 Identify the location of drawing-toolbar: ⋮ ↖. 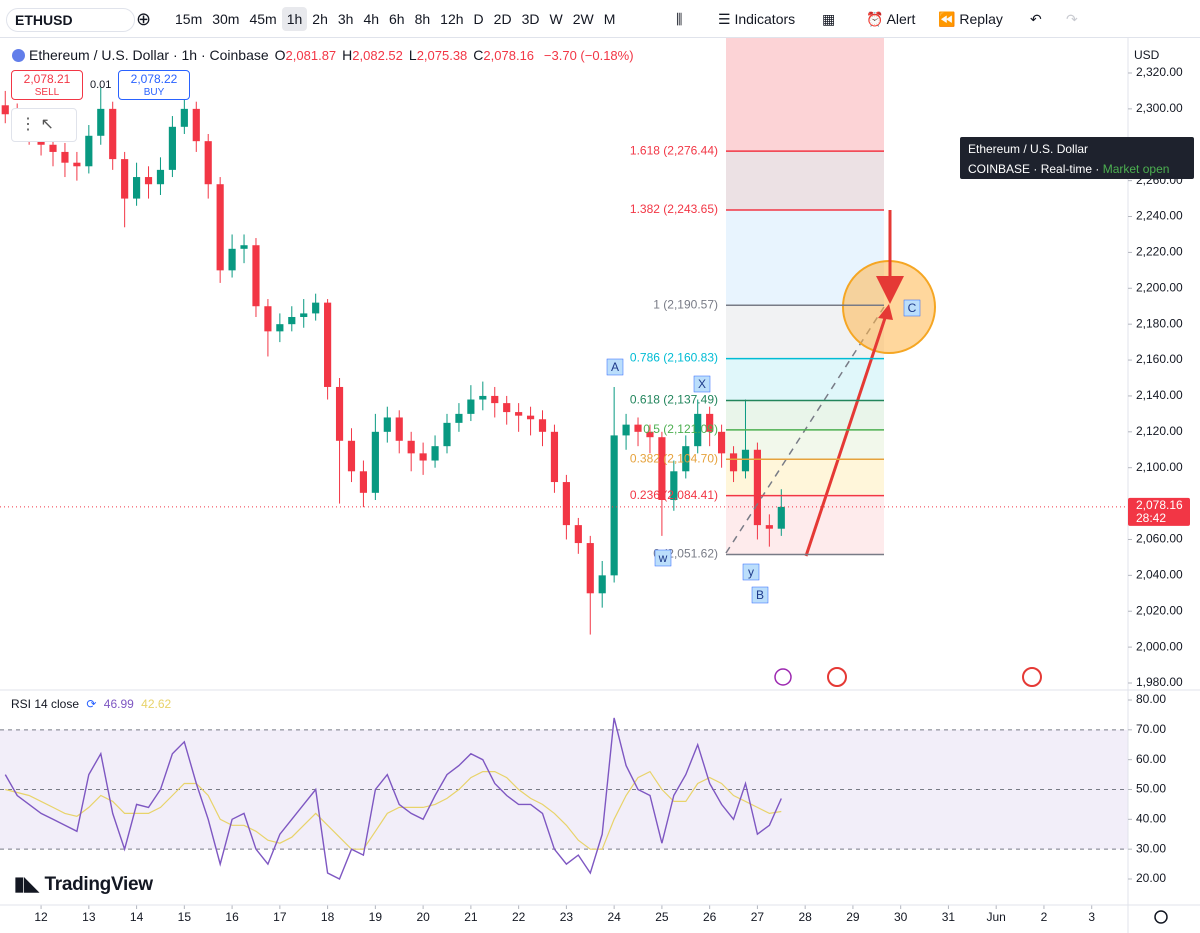
(44, 125).